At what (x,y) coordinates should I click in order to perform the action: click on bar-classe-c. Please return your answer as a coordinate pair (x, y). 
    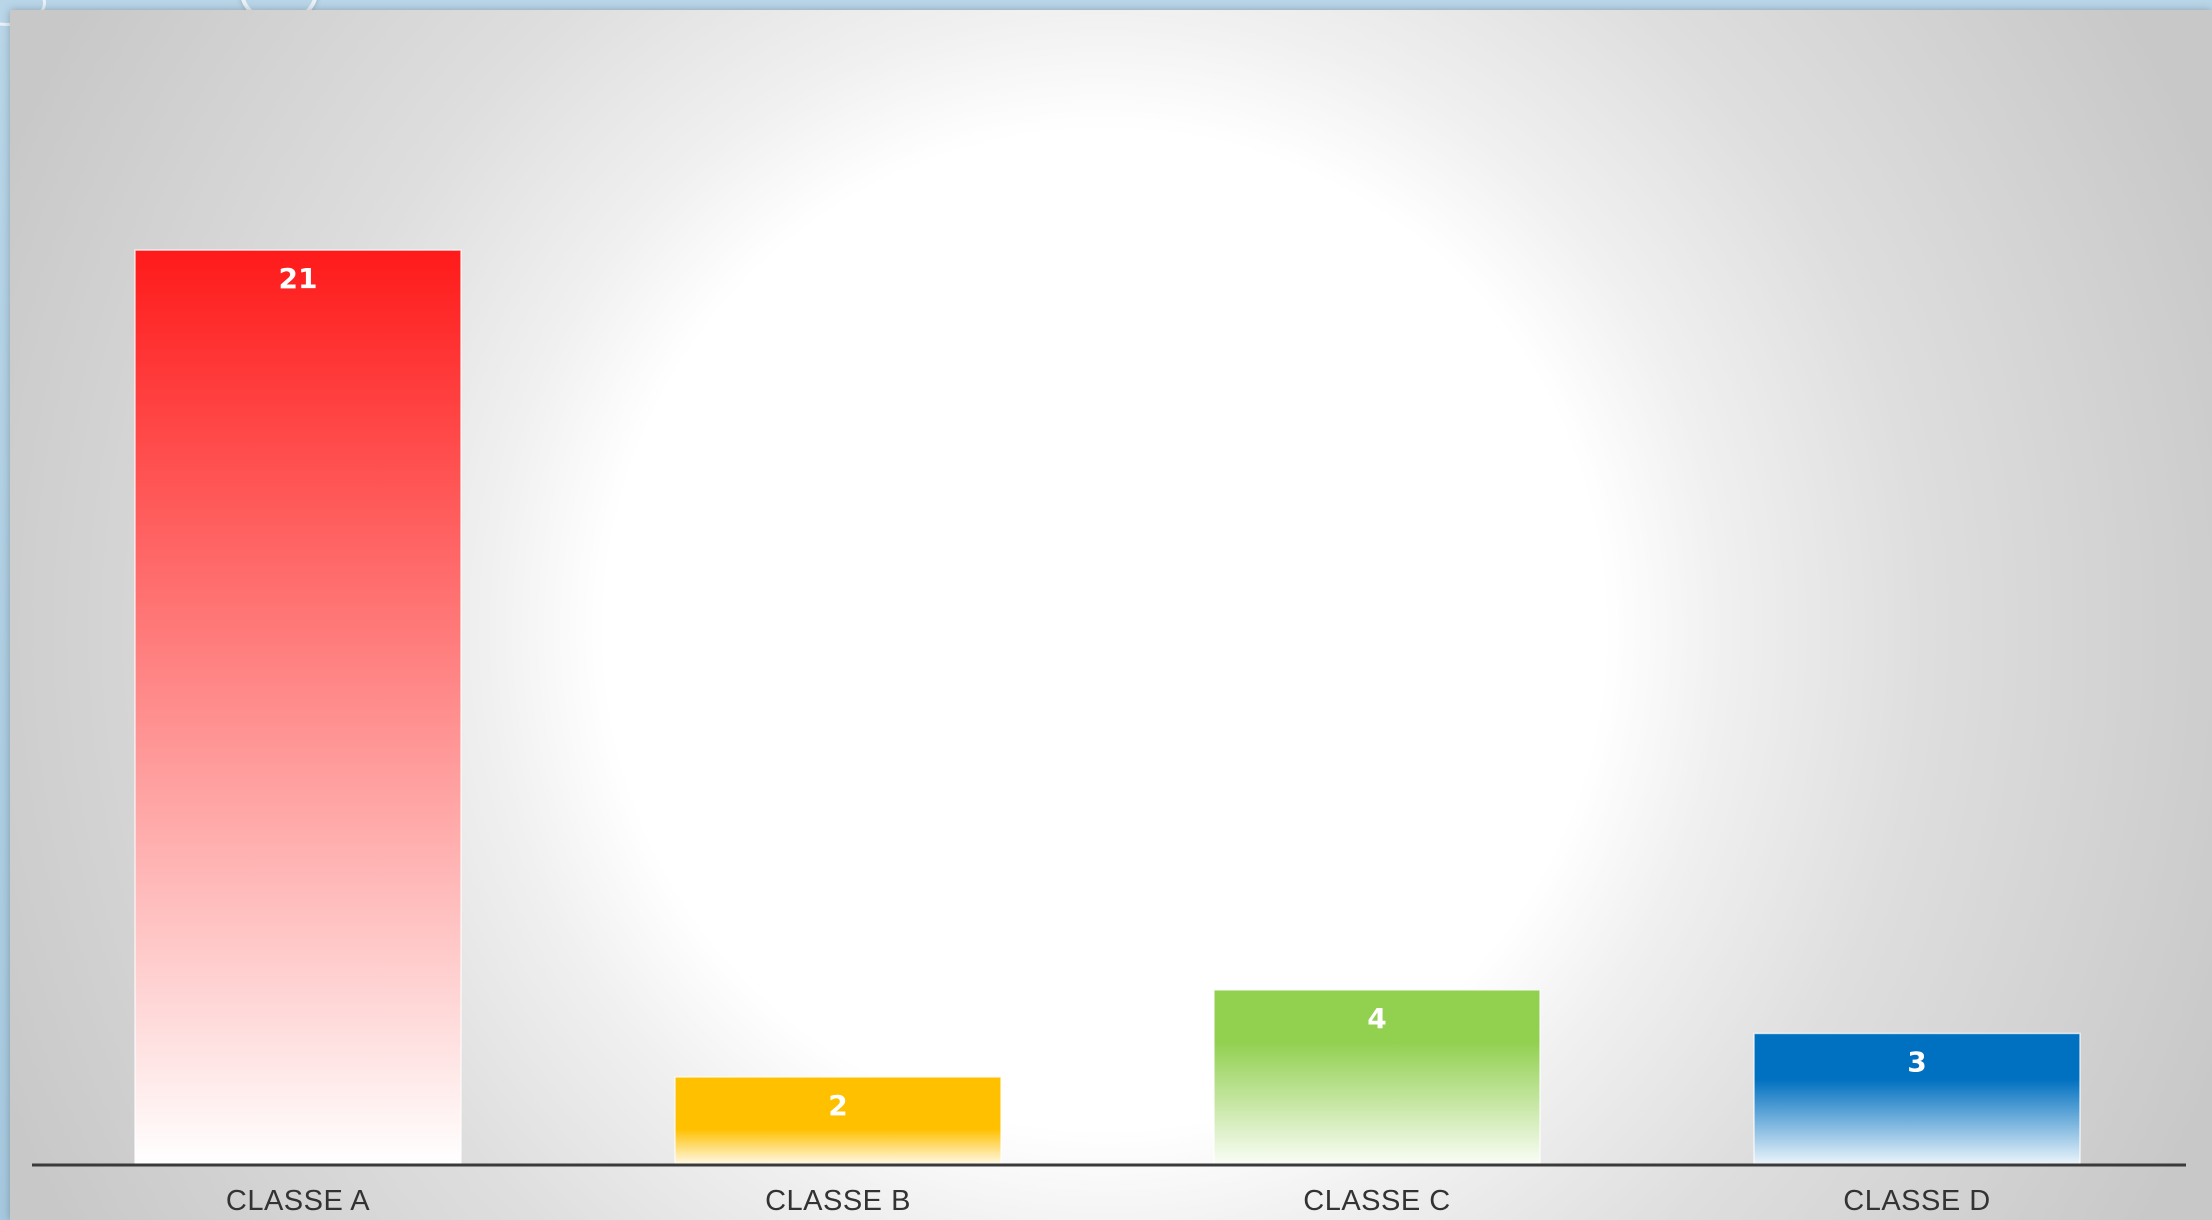
    Looking at the image, I should click on (1377, 1077).